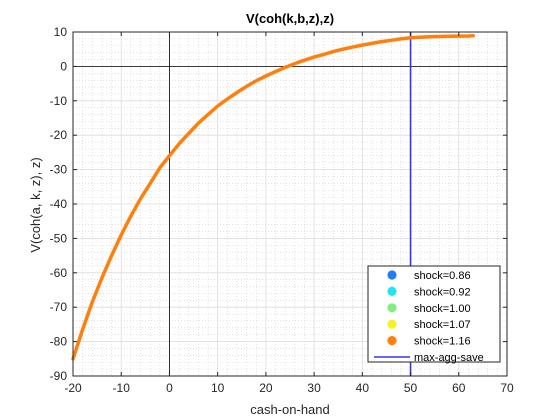 This screenshot has width=560, height=420. I want to click on y-tick-label: -30, so click(59, 170).